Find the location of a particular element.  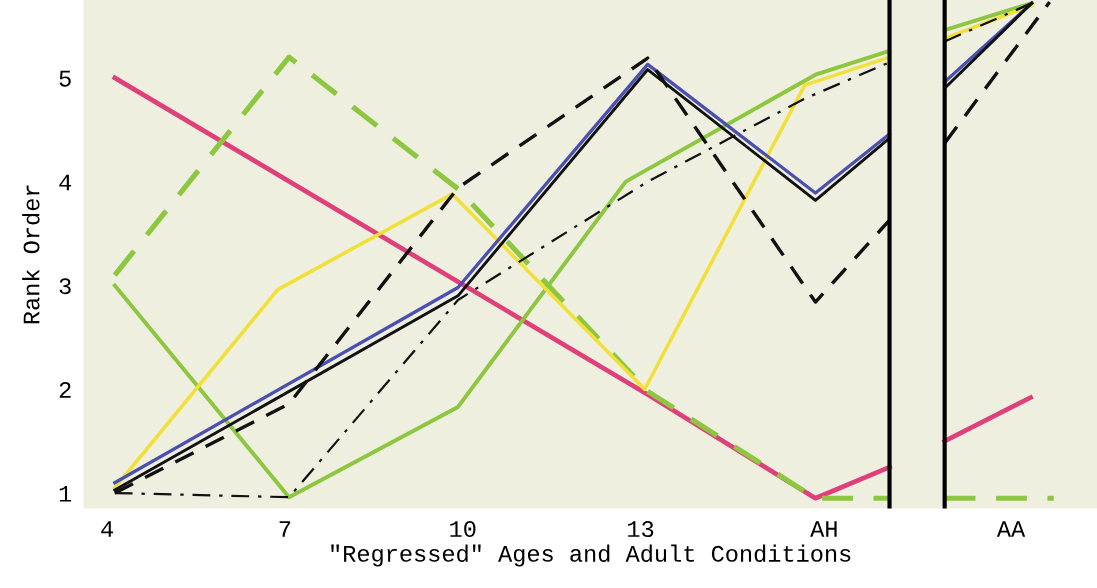

x-tick-label: AA is located at coordinates (1011, 529).